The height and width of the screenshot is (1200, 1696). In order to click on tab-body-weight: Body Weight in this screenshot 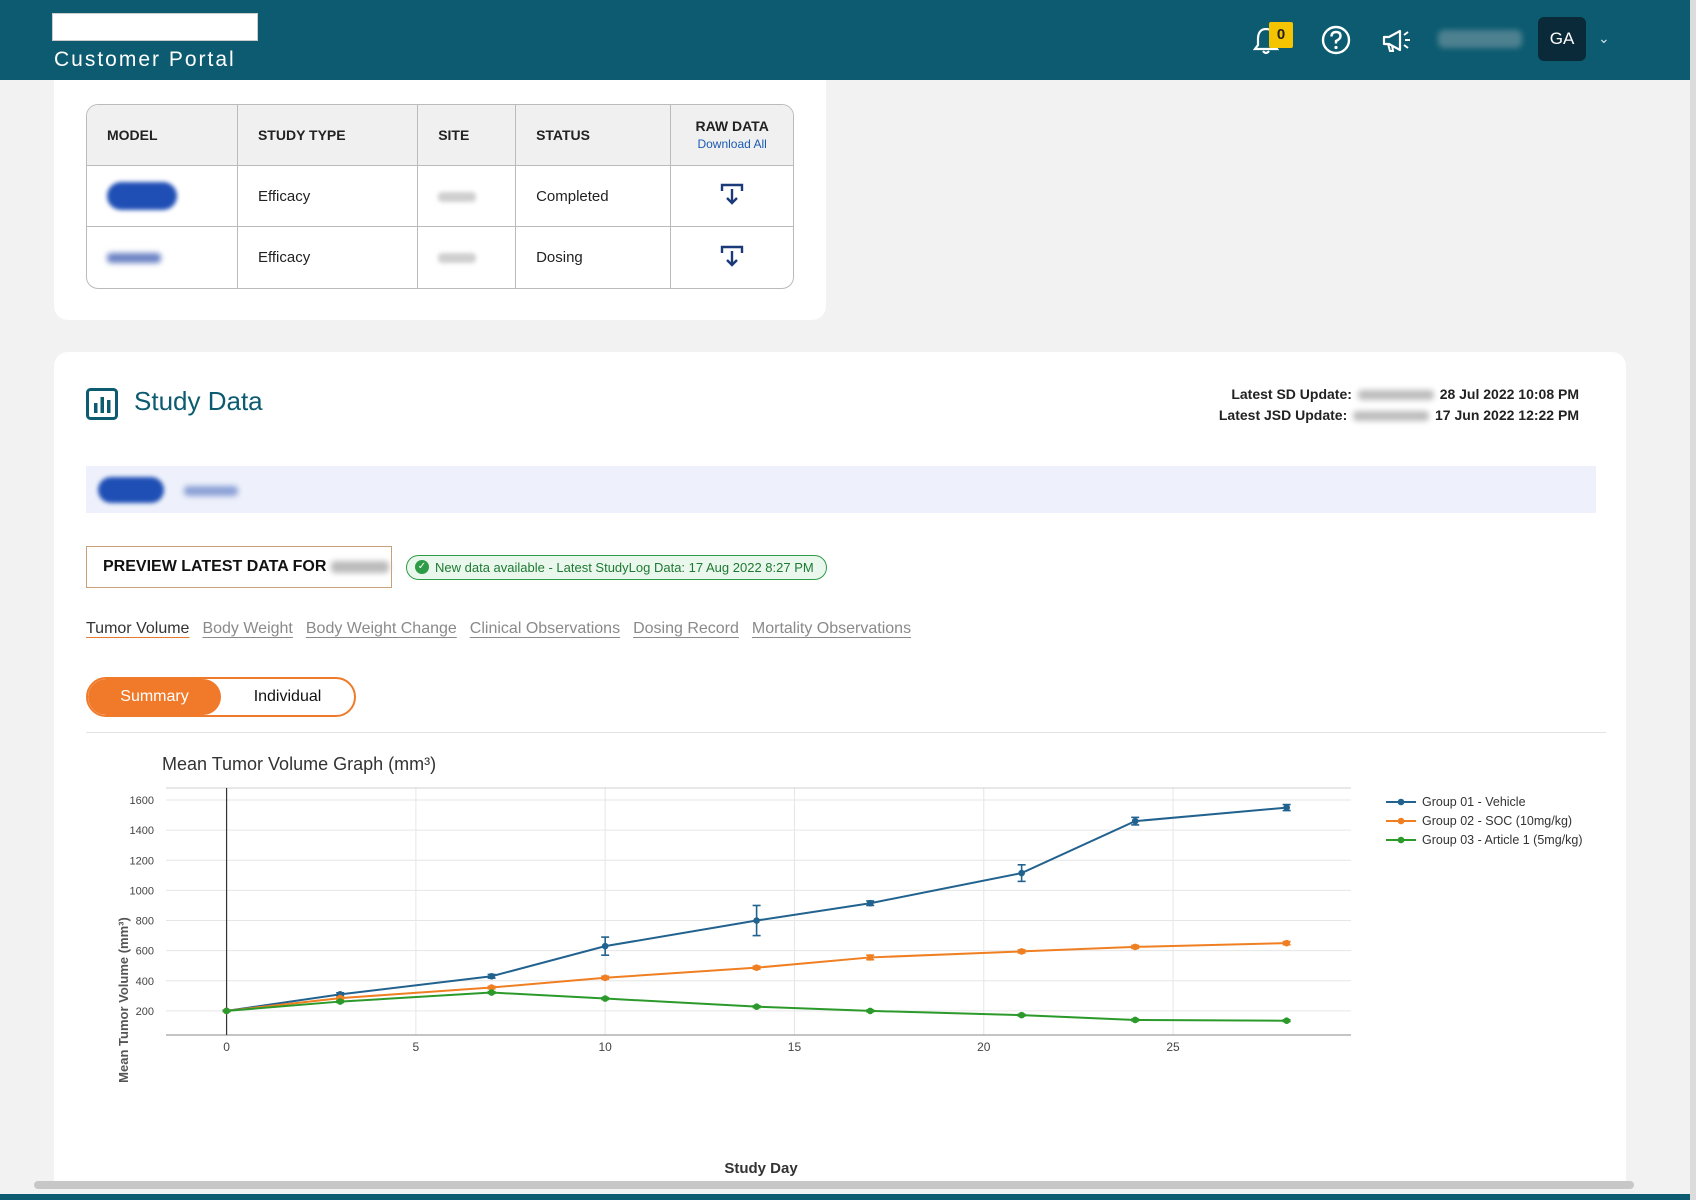, I will do `click(247, 628)`.